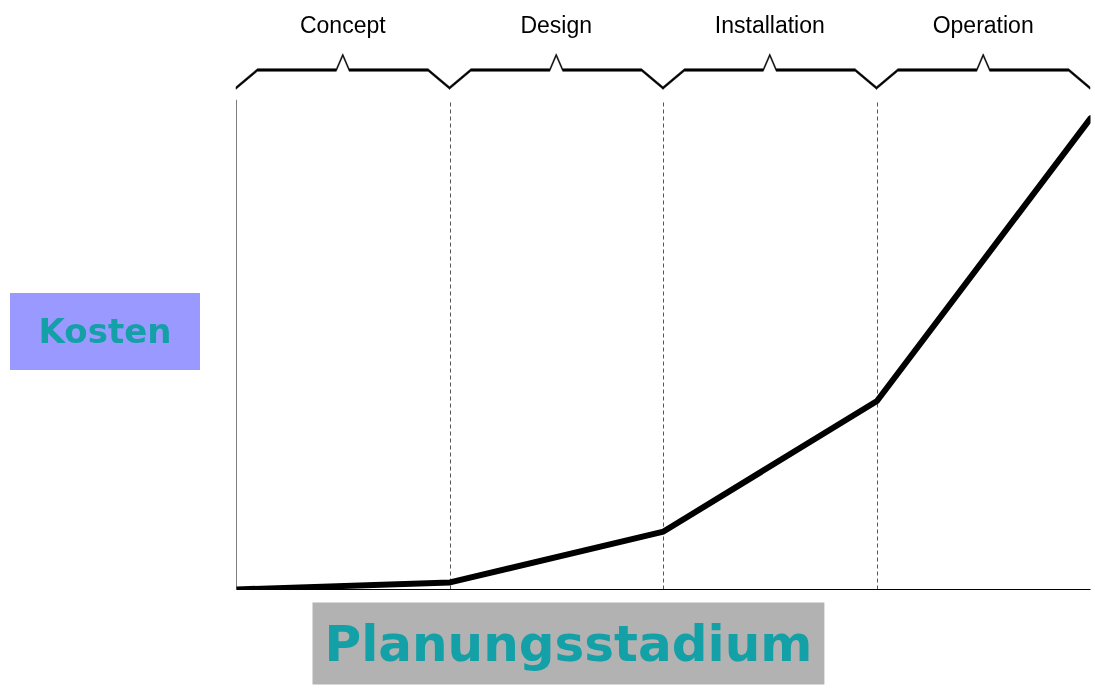  I want to click on x-axis-title: Planungsstadium, so click(568, 643).